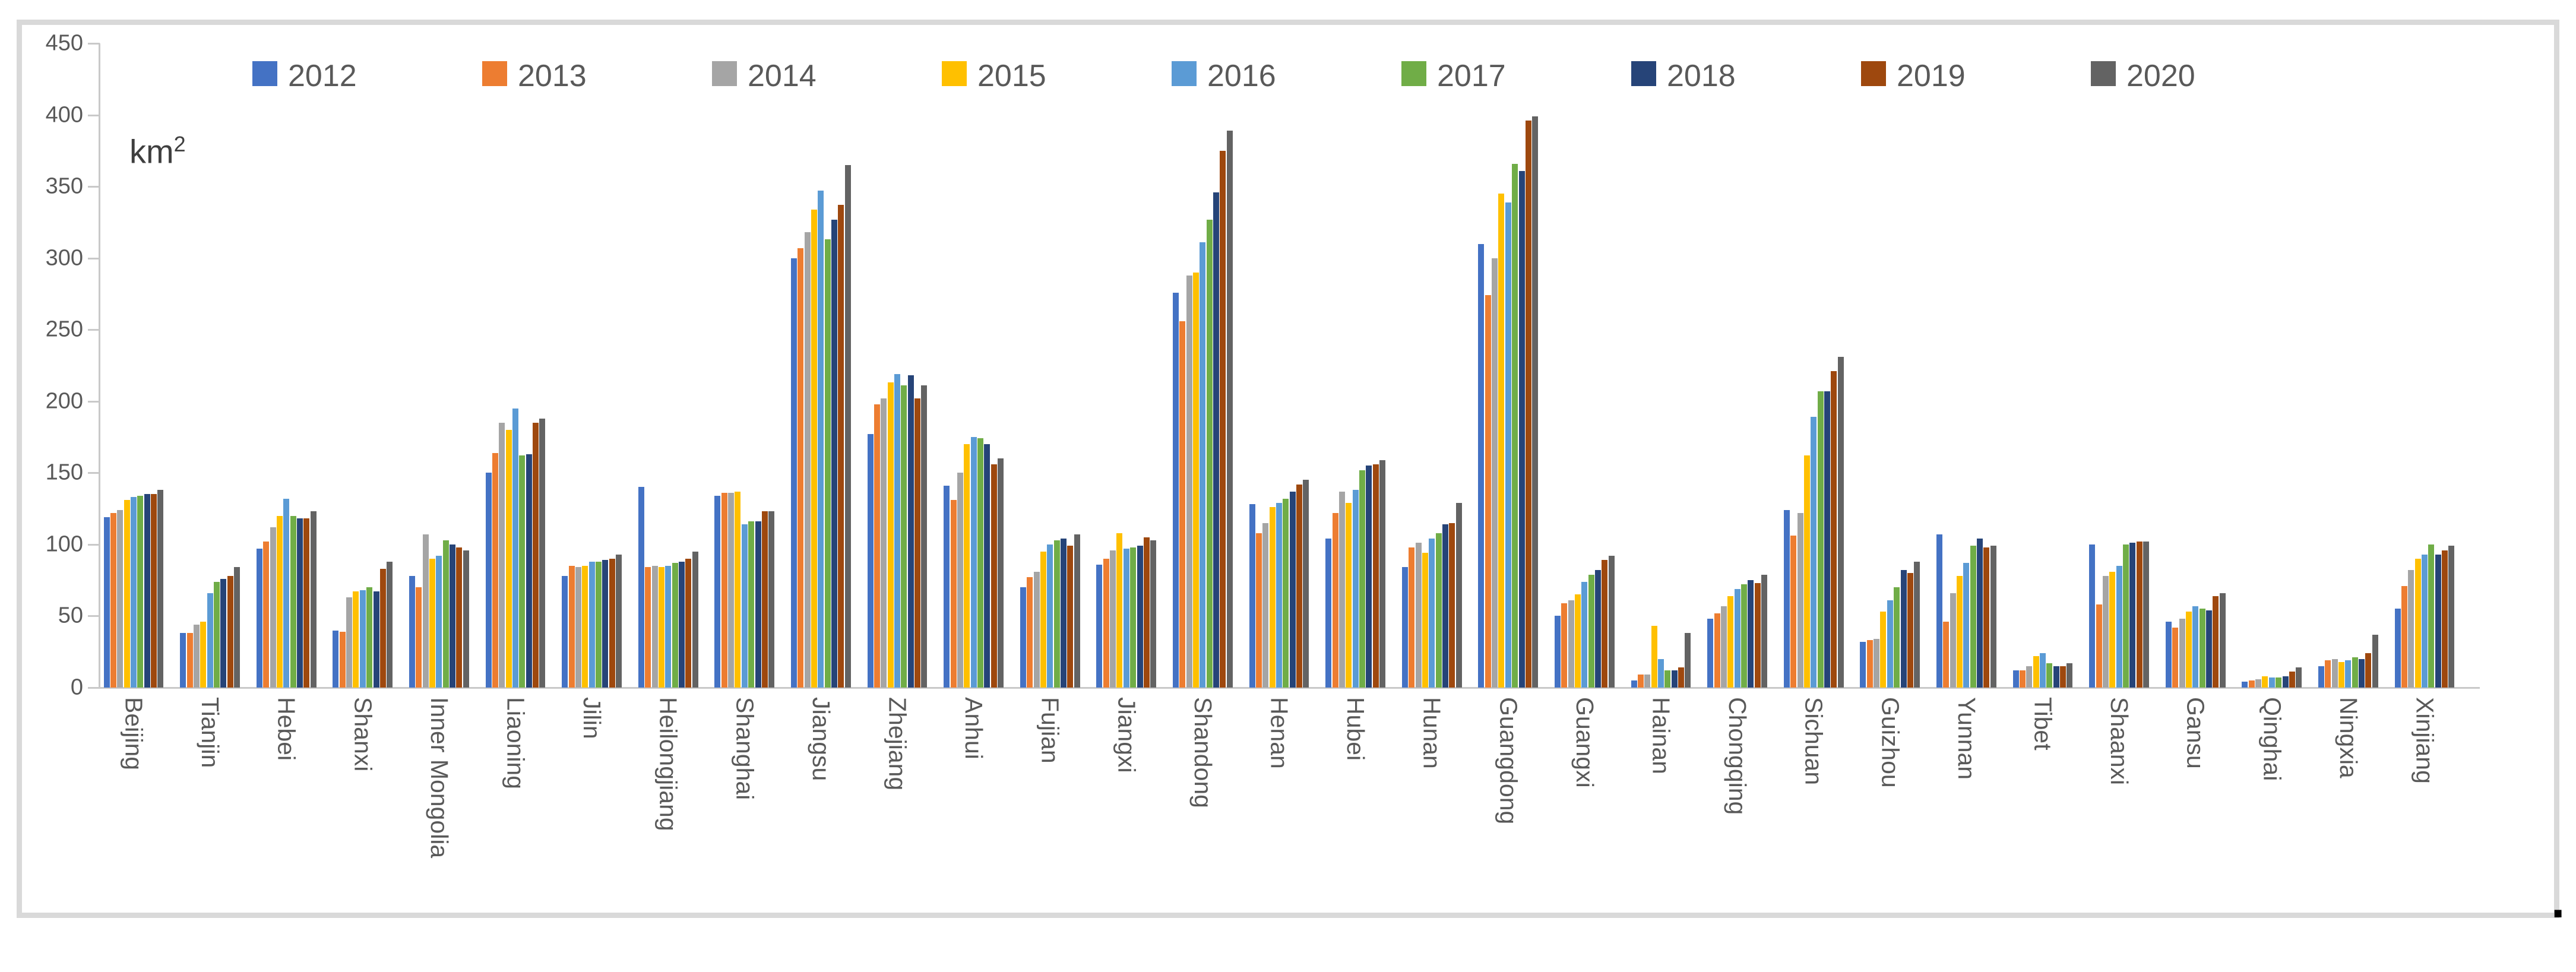 Image resolution: width=2576 pixels, height=972 pixels. I want to click on bar-gansu-2020, so click(2222, 640).